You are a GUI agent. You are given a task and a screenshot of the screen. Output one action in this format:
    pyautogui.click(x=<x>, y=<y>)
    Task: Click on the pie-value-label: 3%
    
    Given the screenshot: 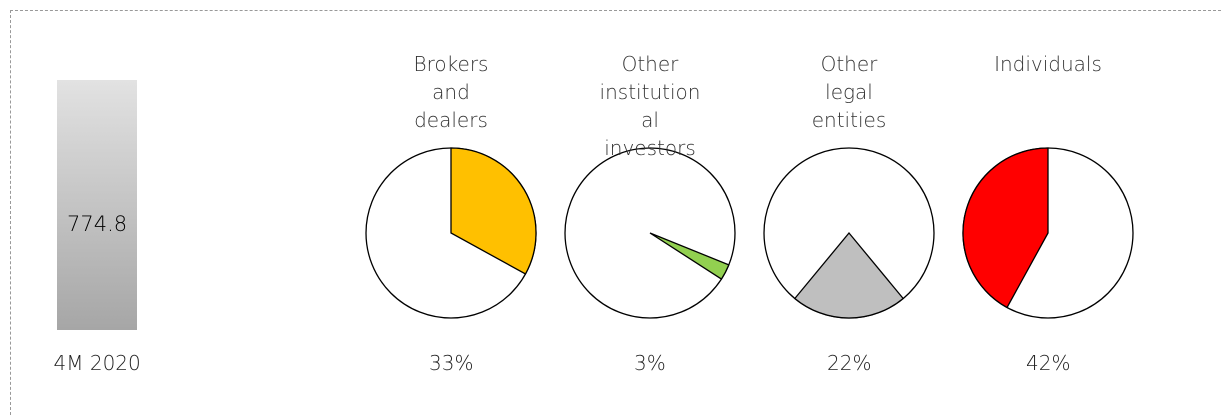 What is the action you would take?
    pyautogui.click(x=650, y=363)
    